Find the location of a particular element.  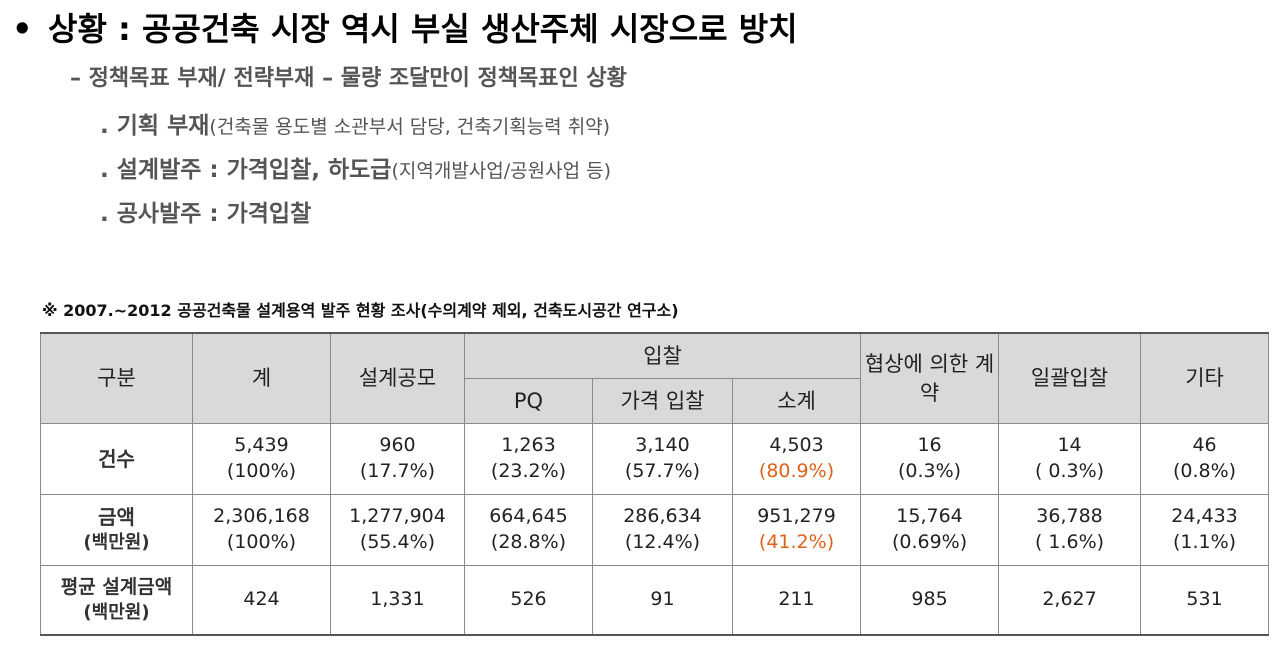

header-negotiated-line2: 계약 is located at coordinates (957, 378).